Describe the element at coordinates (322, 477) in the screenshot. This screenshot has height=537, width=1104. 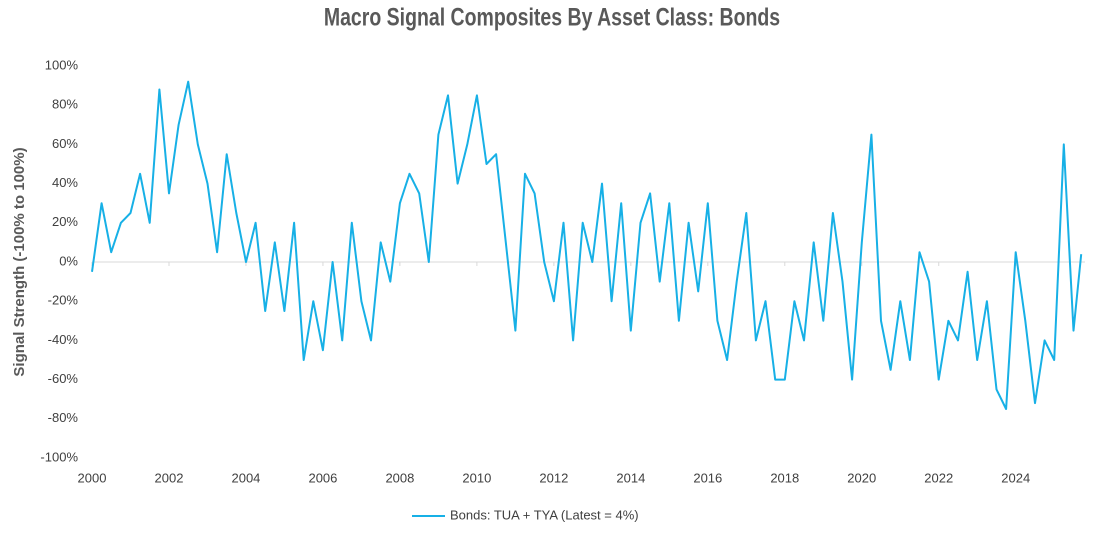
I see `x-tick-label: 2006` at that location.